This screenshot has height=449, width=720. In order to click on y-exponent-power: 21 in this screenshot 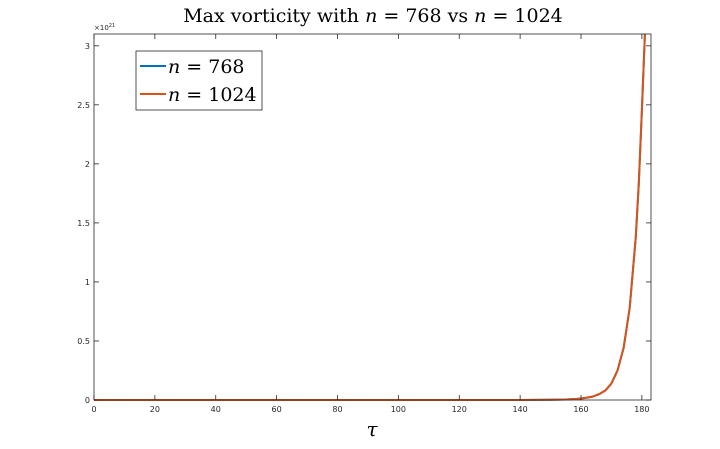, I will do `click(112, 26)`.